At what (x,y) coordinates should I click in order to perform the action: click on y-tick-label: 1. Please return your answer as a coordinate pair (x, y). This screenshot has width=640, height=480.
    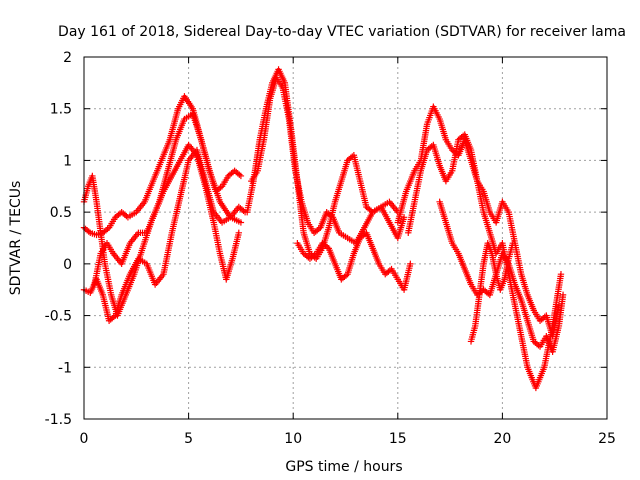
    Looking at the image, I should click on (67, 161).